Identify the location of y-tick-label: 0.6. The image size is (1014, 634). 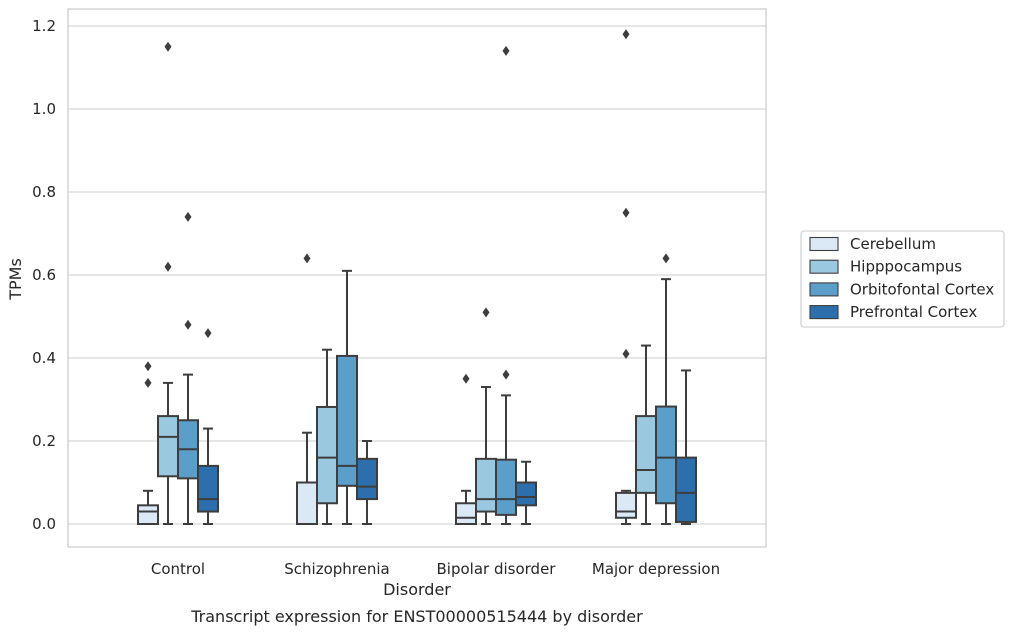
(44, 275).